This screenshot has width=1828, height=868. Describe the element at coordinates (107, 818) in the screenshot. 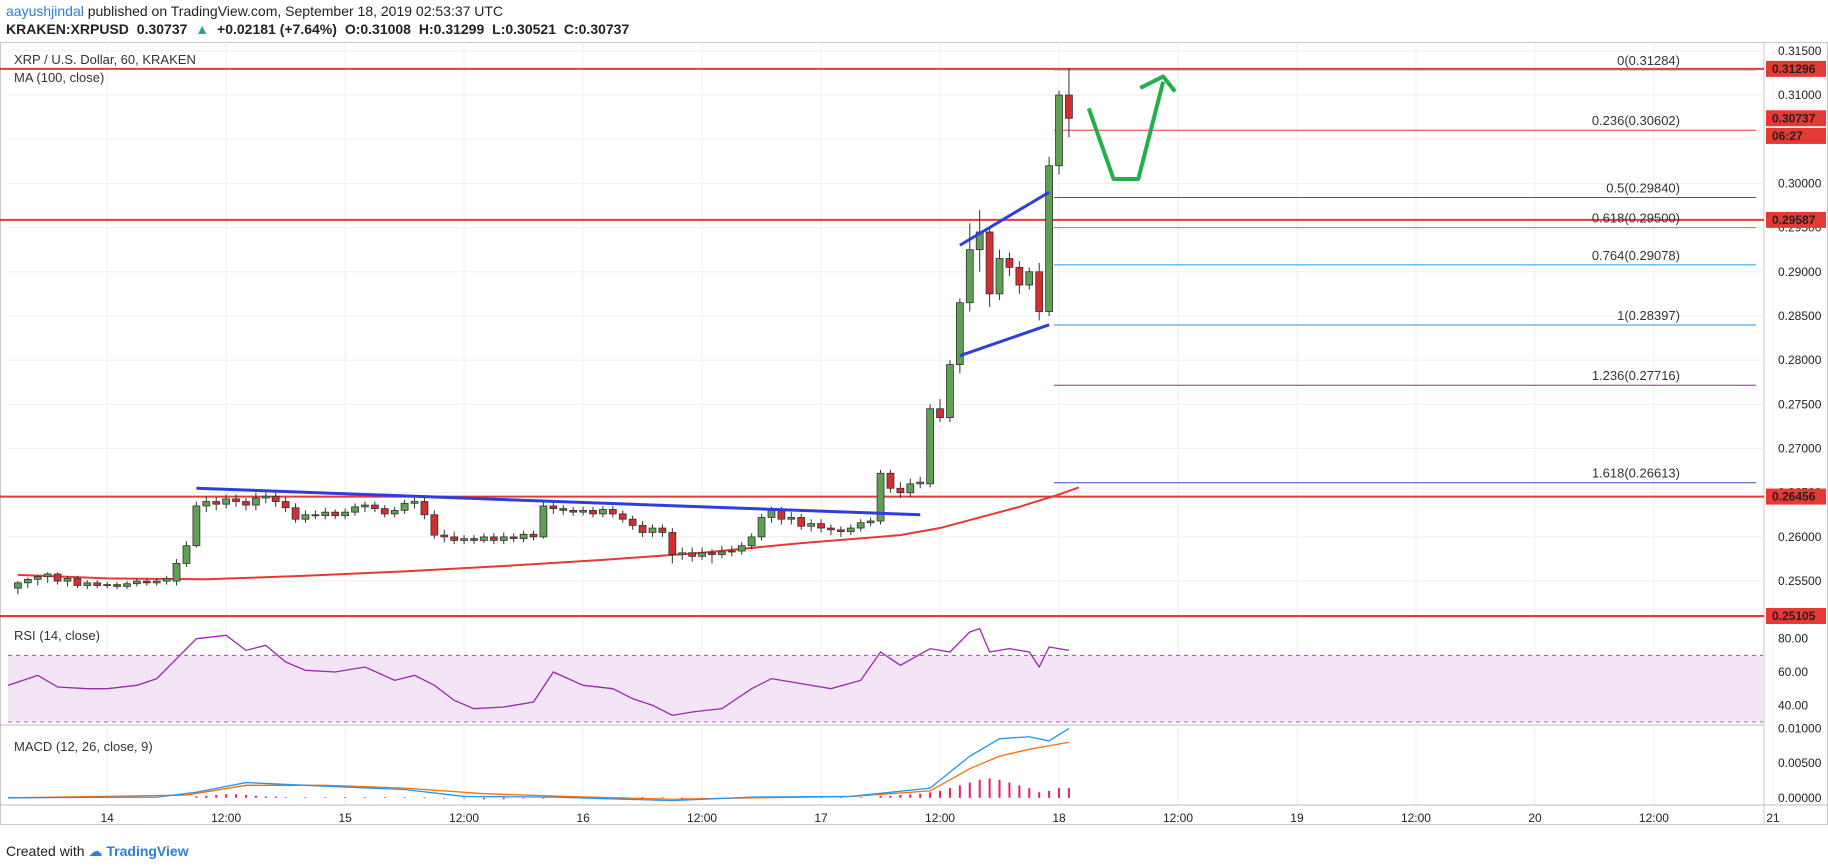

I see `x-tick-label: 14` at that location.